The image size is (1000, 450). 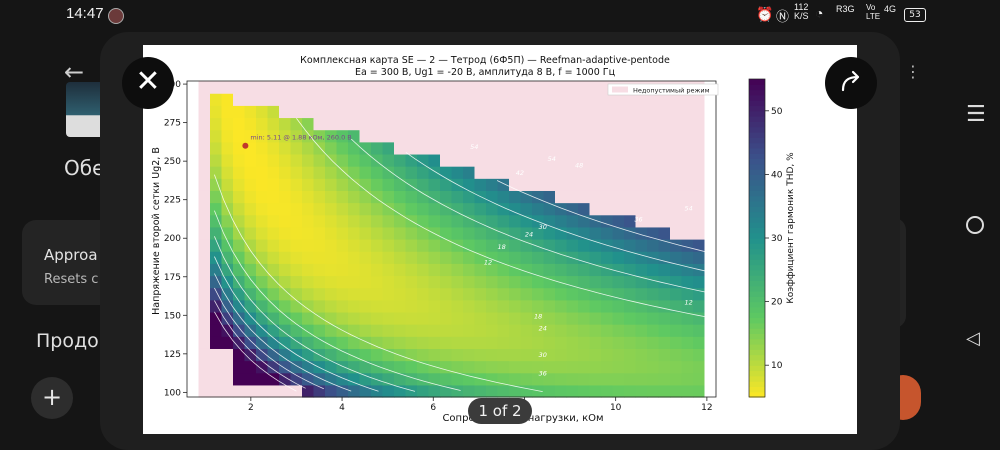 What do you see at coordinates (148, 83) in the screenshot?
I see `close-button: ✕` at bounding box center [148, 83].